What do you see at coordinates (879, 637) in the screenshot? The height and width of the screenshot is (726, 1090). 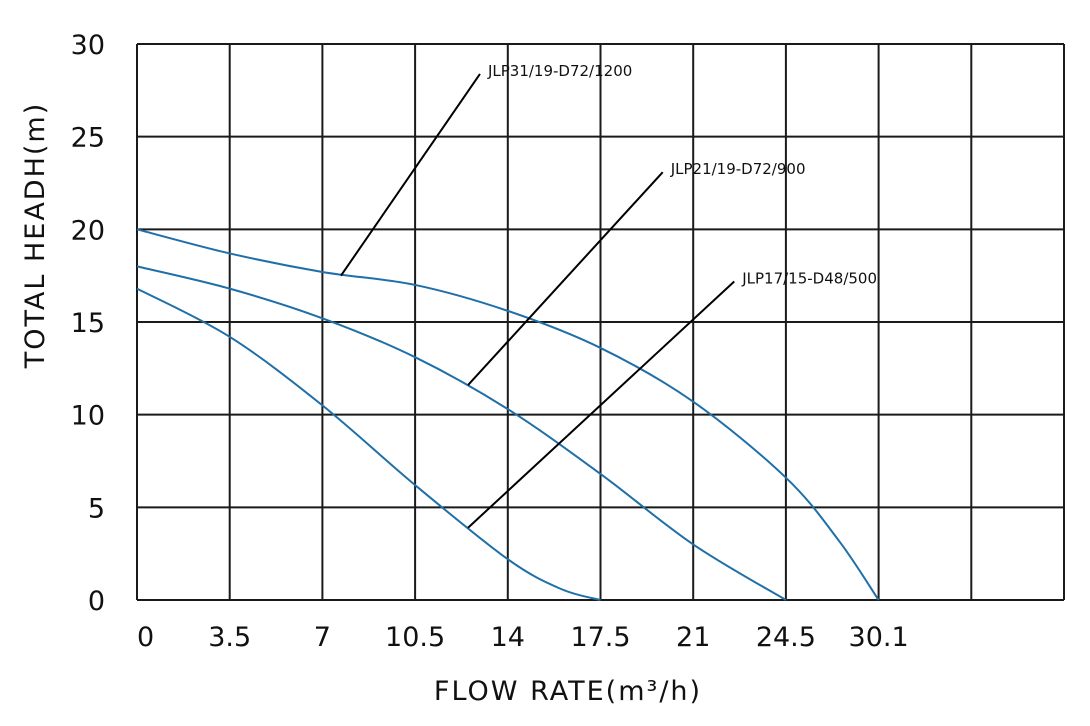 I see `x-tick-label: 30.1` at bounding box center [879, 637].